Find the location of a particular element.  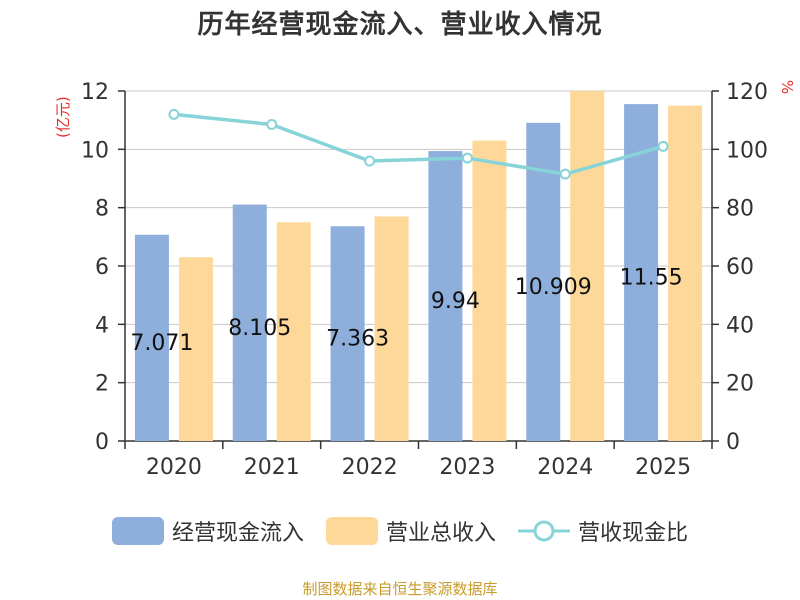

right-tick-label: 120 is located at coordinates (747, 92).